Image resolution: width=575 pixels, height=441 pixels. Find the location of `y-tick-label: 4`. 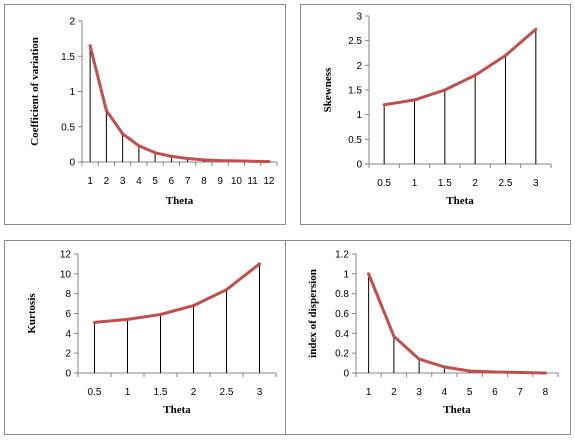

y-tick-label: 4 is located at coordinates (68, 334).